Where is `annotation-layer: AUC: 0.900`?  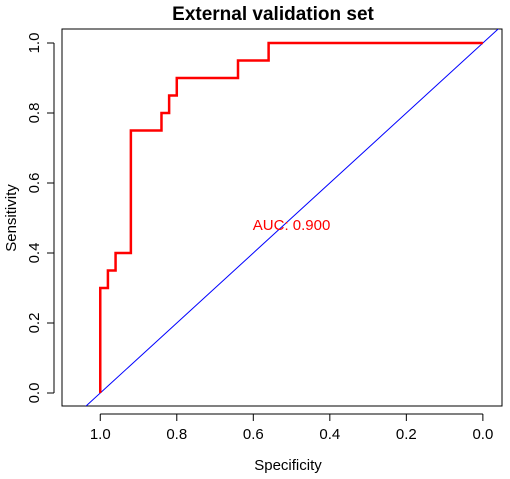
annotation-layer: AUC: 0.900 is located at coordinates (292, 225).